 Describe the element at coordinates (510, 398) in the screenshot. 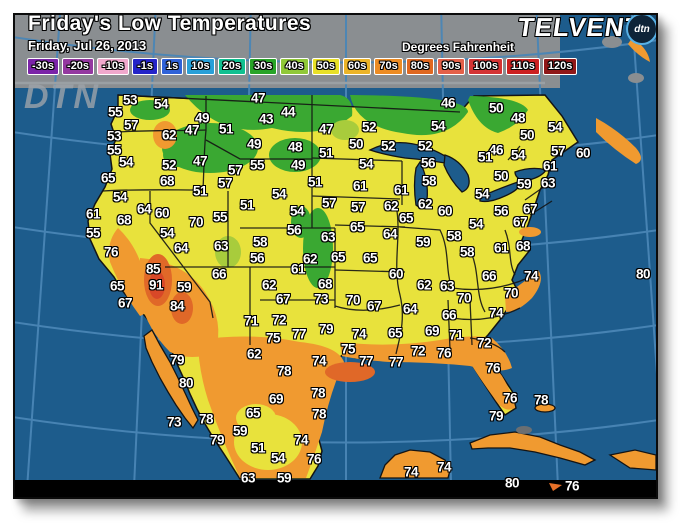

I see `temp-label: 76` at that location.